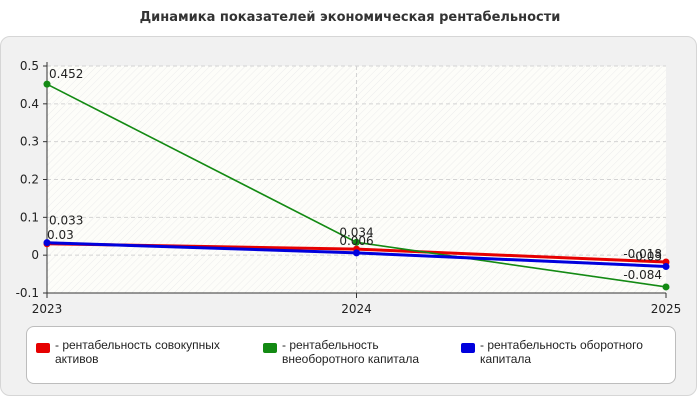 The image size is (700, 400). Describe the element at coordinates (350, 352) in the screenshot. I see `legend-label: - рентабельность внеоборотного капитала` at that location.